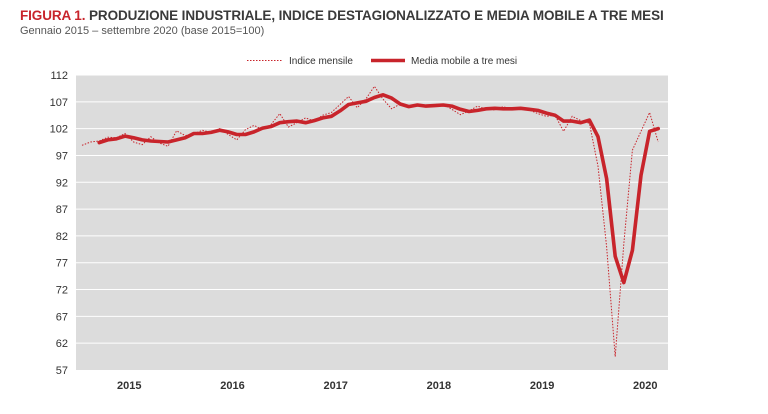 The height and width of the screenshot is (414, 768). I want to click on x-axis: 2015 2016 2017 2018 2019 2020, so click(387, 386).